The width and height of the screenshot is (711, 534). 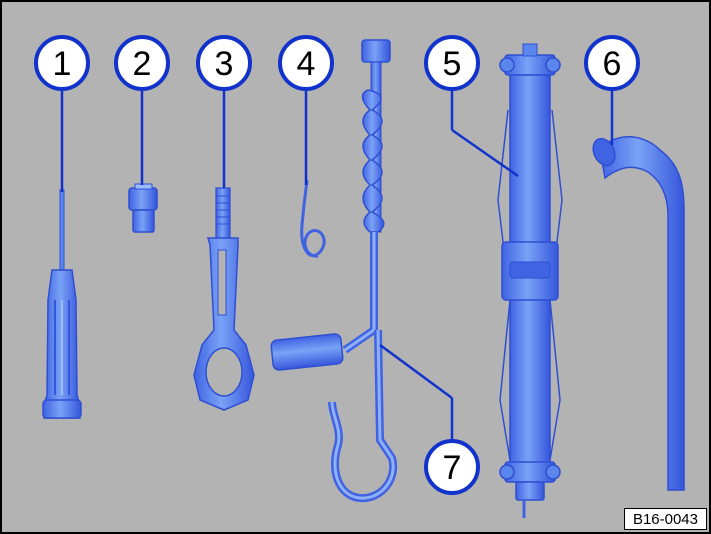 I want to click on wheel-brace-icon, so click(x=638, y=313).